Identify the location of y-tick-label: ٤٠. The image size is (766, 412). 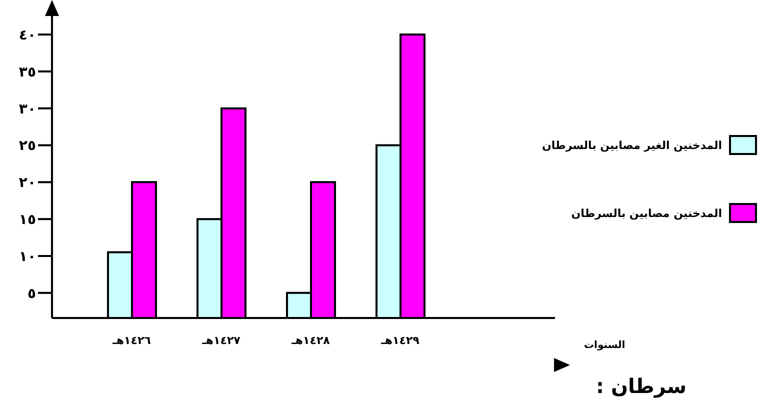
(27, 36).